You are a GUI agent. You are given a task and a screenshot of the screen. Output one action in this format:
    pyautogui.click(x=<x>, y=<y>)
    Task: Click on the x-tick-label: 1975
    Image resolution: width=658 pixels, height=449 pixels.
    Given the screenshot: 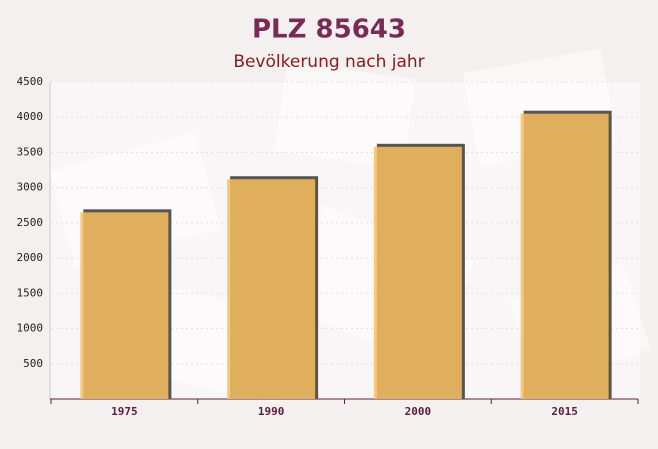 What is the action you would take?
    pyautogui.click(x=124, y=411)
    